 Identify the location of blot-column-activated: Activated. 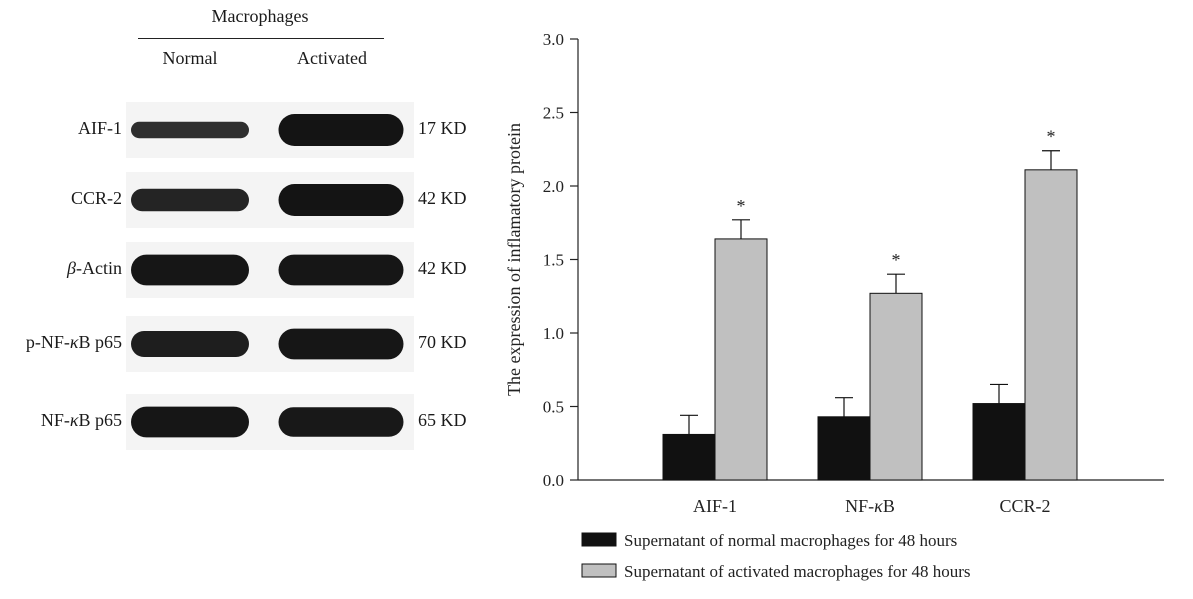
(332, 58).